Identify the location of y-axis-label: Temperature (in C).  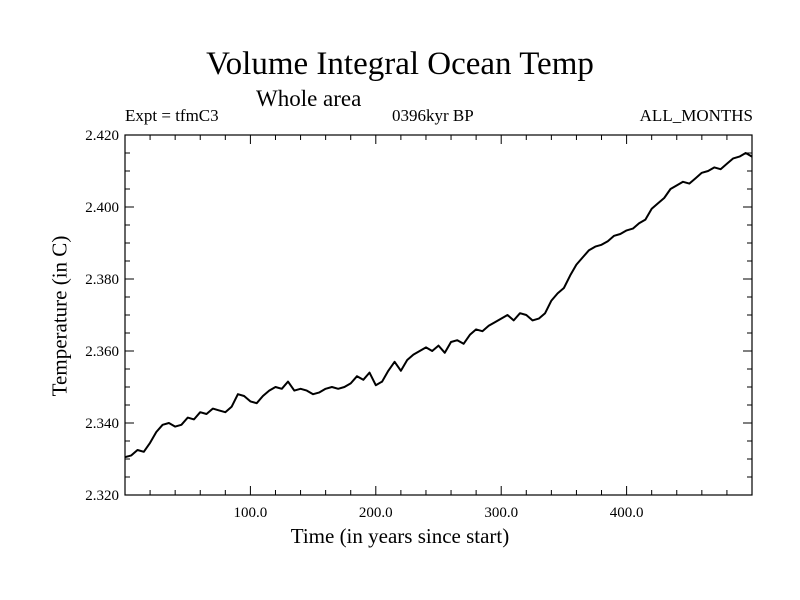
(59, 316).